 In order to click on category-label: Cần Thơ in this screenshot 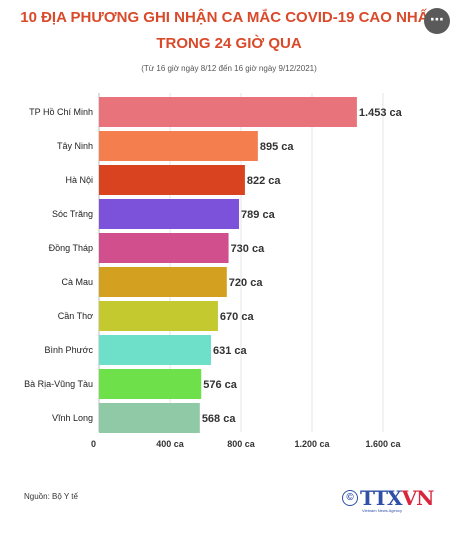, I will do `click(75, 316)`.